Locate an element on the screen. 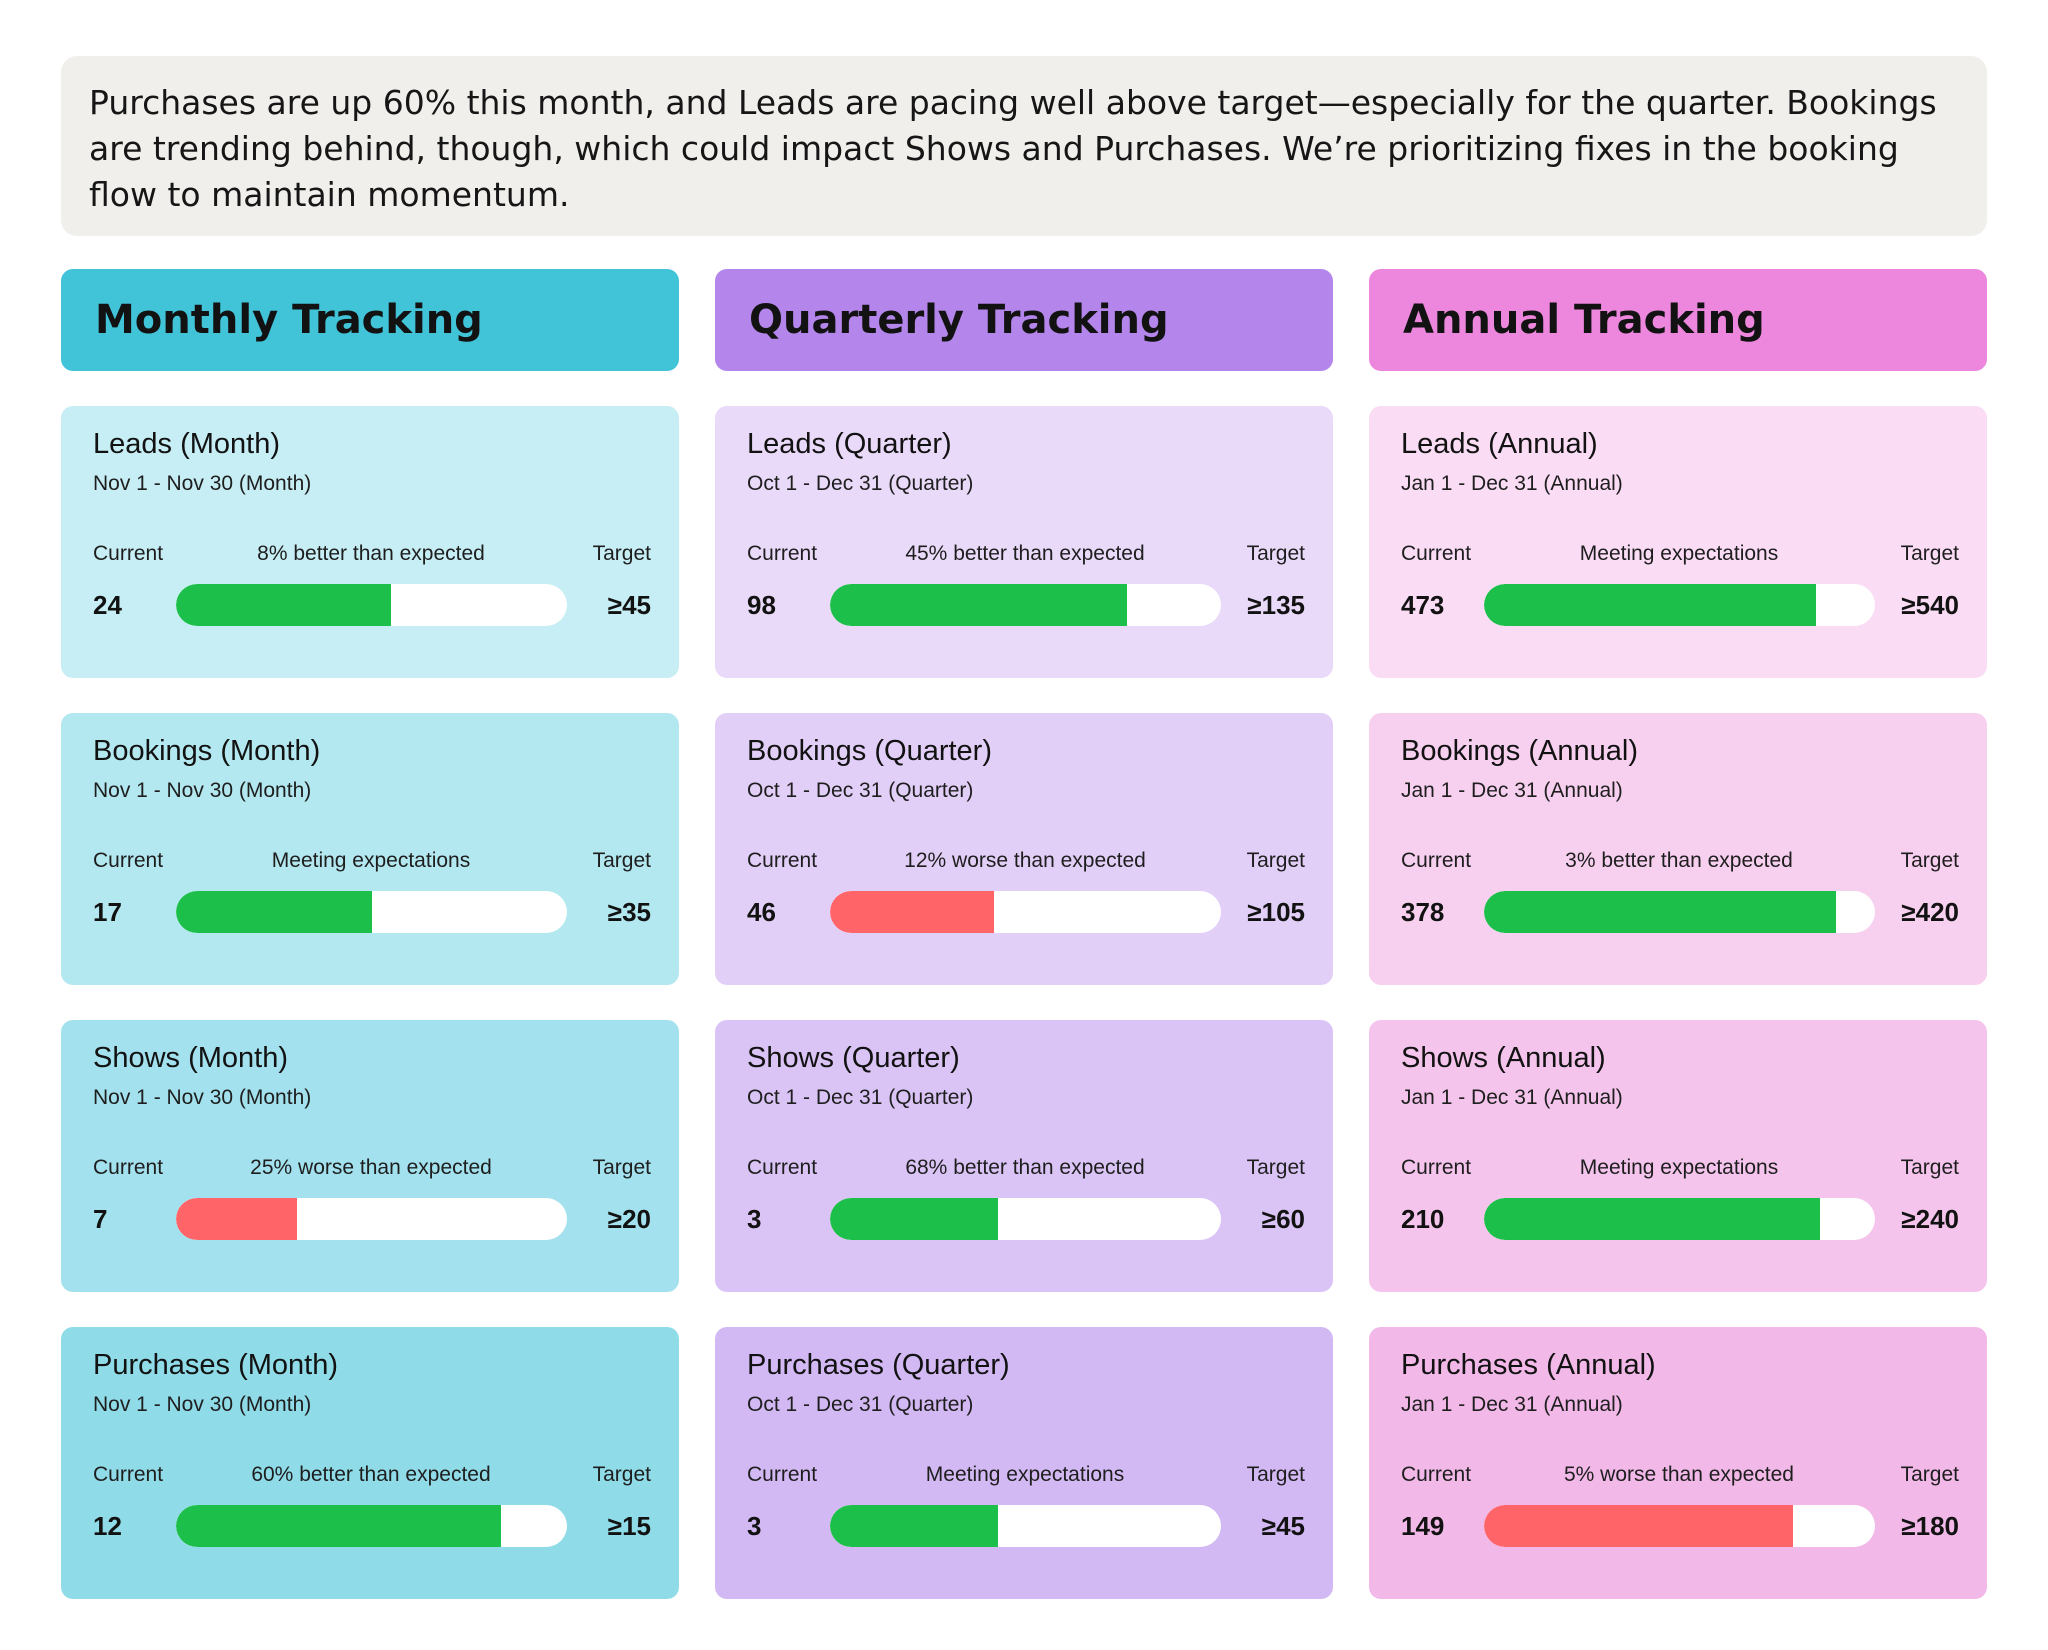  current-value: 98 is located at coordinates (761, 605).